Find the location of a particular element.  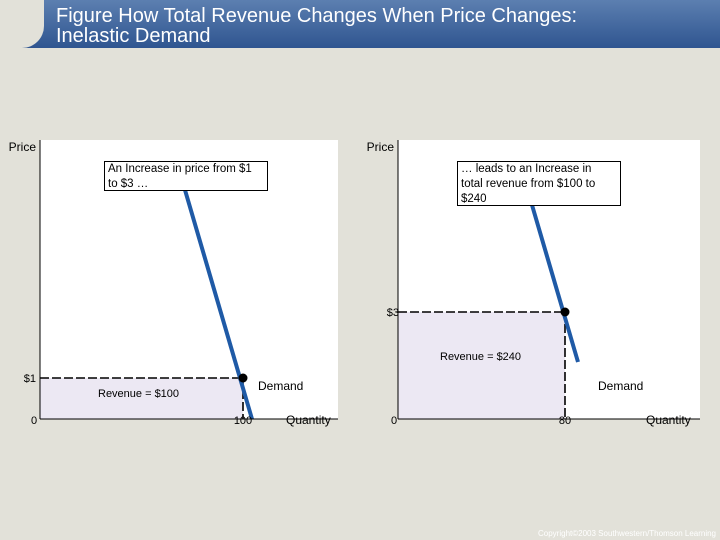

revenue-label-1: Revenue = $240 is located at coordinates (480, 357).